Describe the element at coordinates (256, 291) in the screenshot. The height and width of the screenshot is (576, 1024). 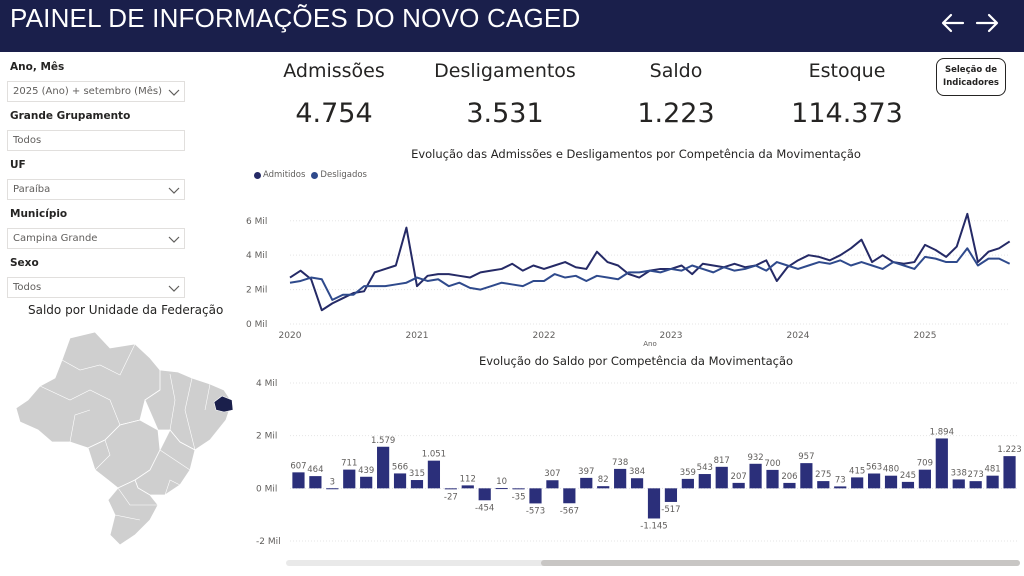
I see `line-y-tick-label: 2 Mil` at that location.